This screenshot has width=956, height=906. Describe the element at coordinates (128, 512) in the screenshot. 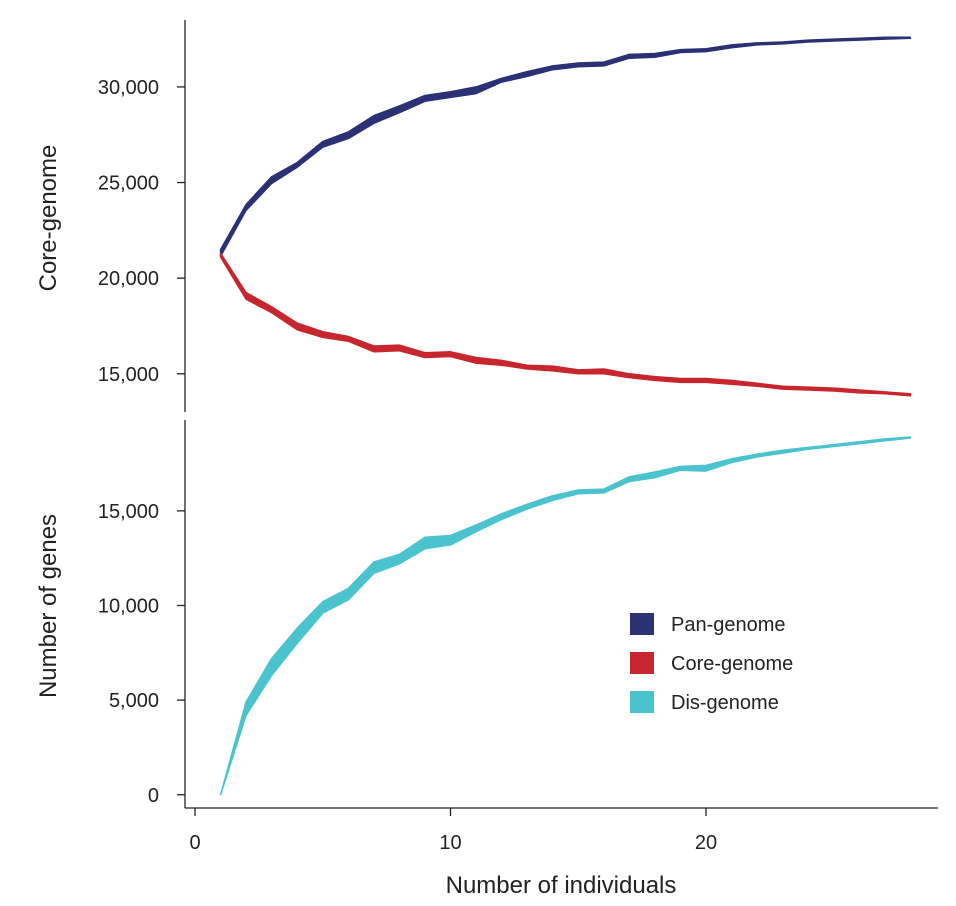

I see `lower-y-tick-label: 15,000` at that location.